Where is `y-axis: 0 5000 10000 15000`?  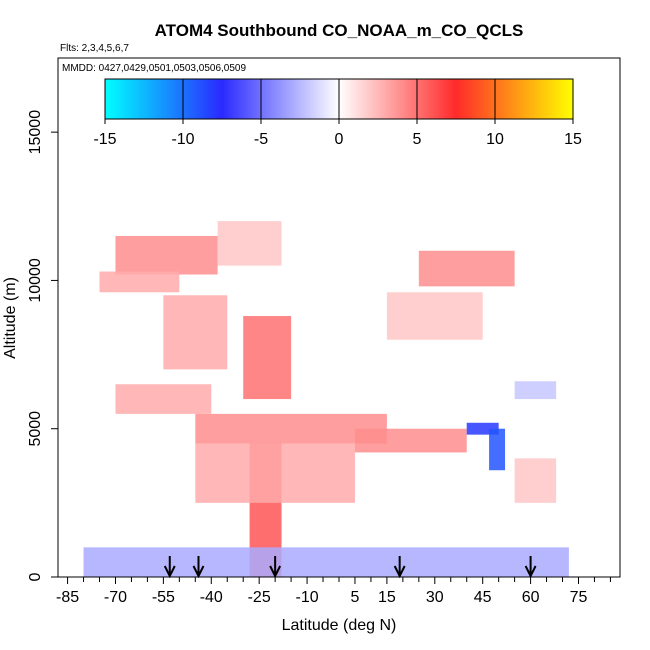 y-axis: 0 5000 10000 15000 is located at coordinates (42, 345).